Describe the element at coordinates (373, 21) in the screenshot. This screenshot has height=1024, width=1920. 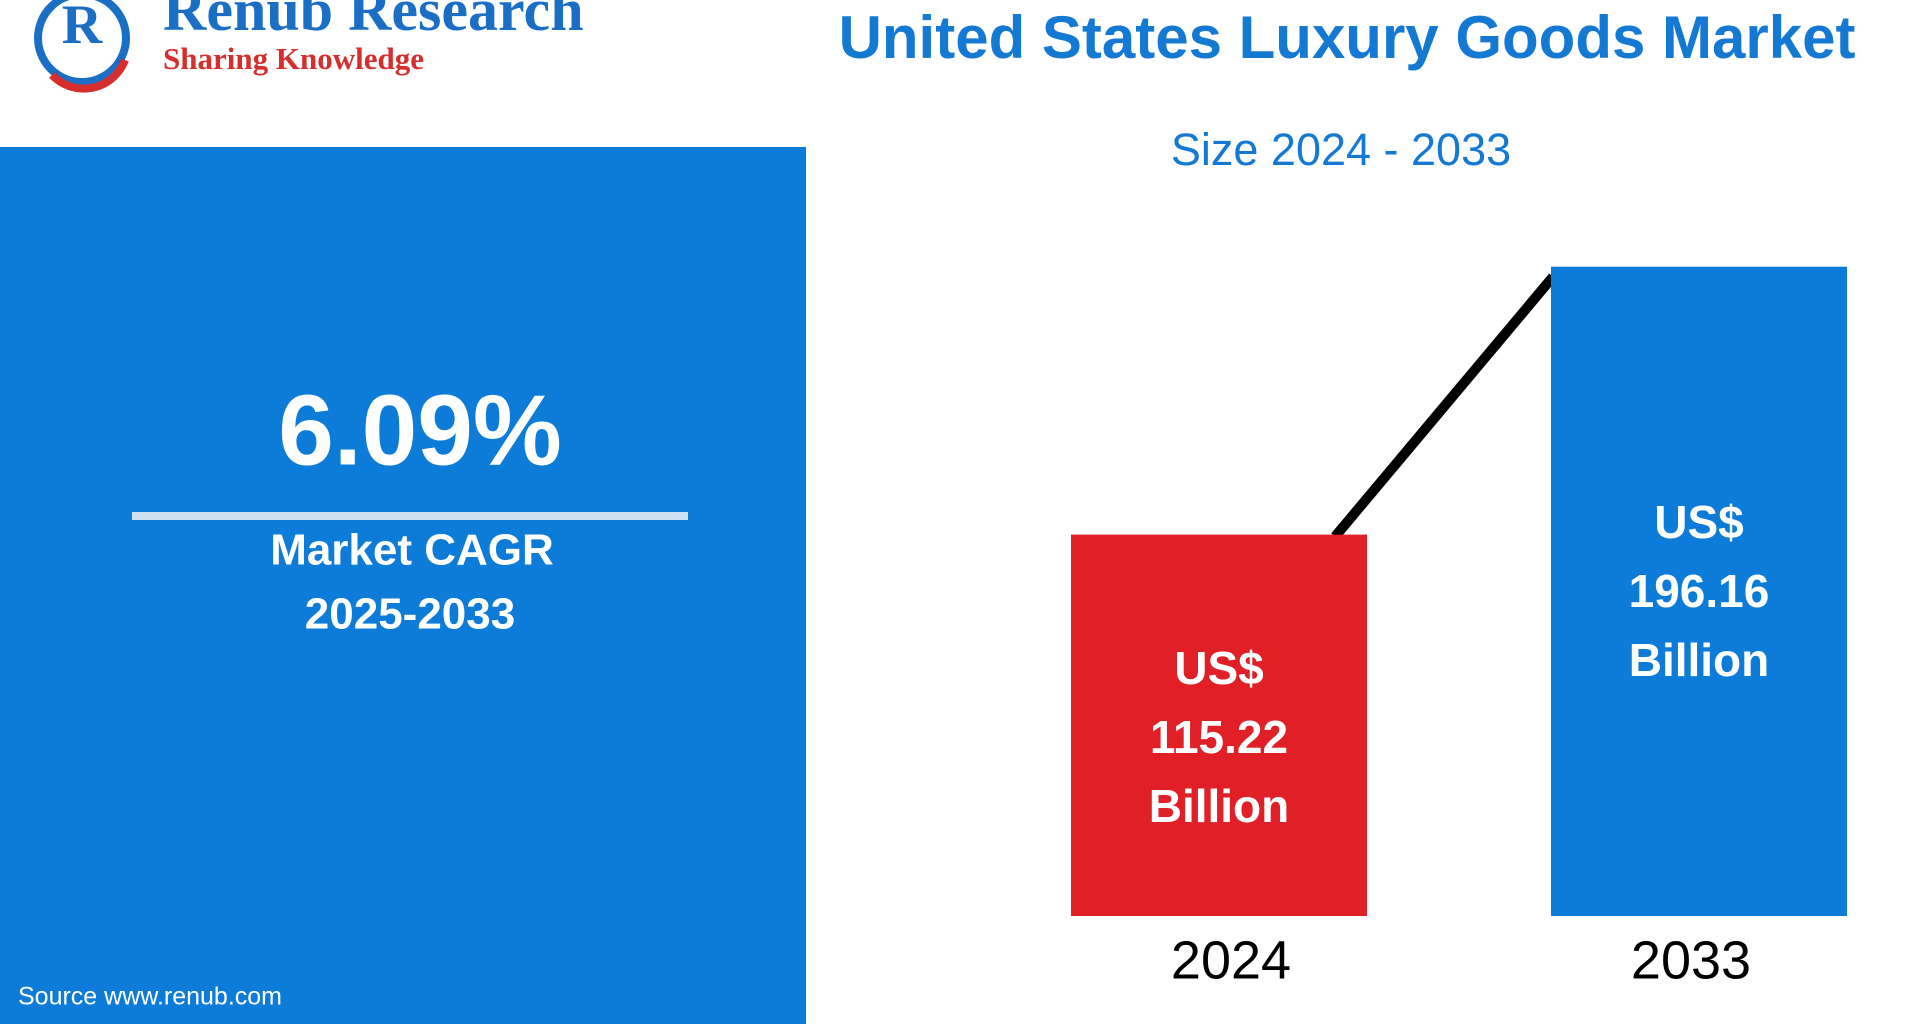
I see `logo-name: Renub Research` at that location.